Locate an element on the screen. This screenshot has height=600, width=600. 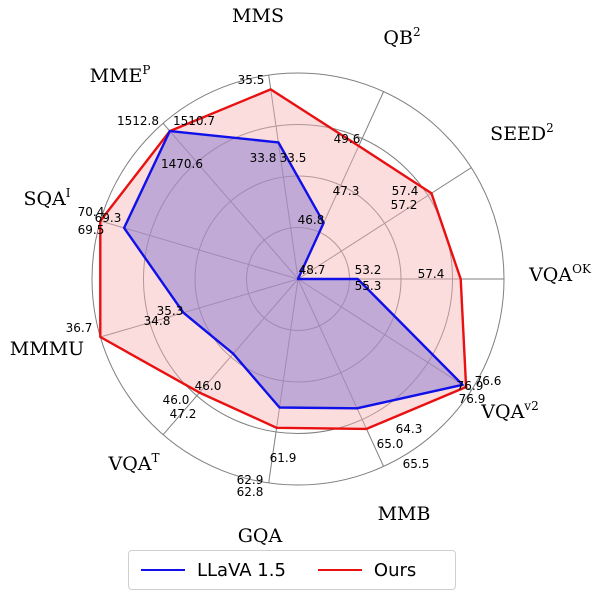
value-label: 47.3 is located at coordinates (346, 191).